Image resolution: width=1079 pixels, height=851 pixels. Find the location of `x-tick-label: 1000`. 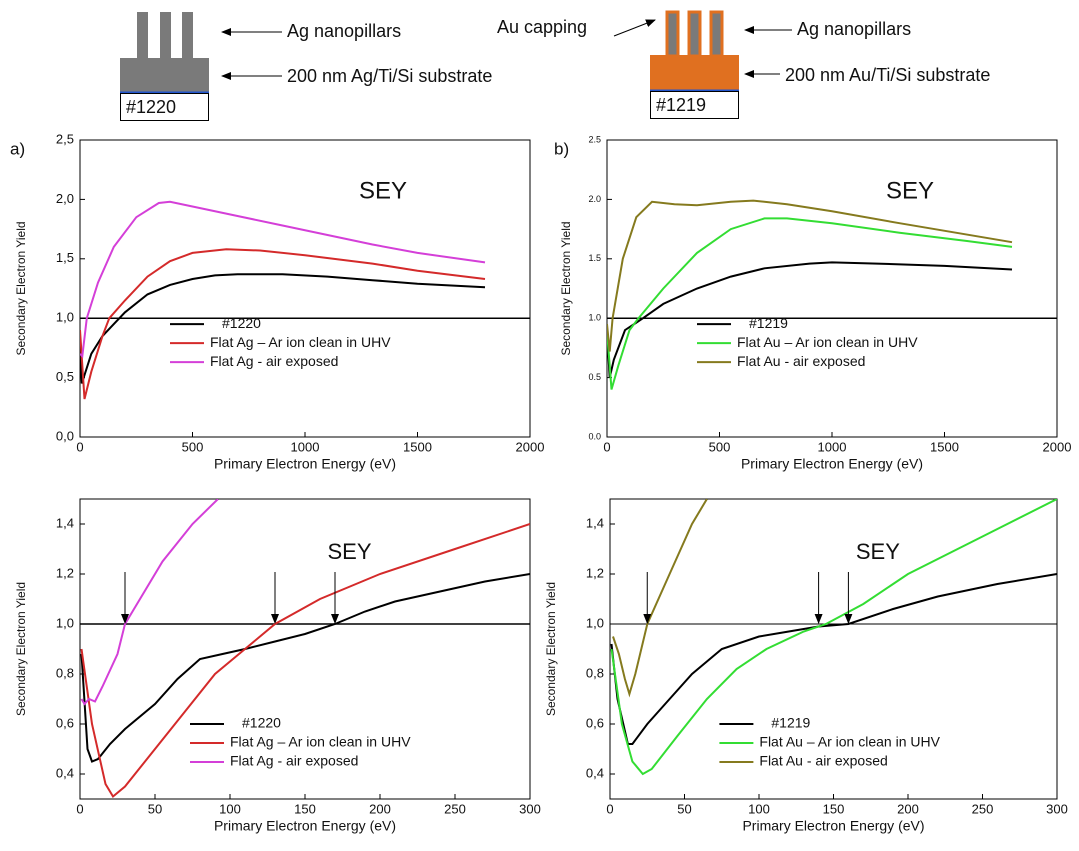

x-tick-label: 1000 is located at coordinates (832, 446).